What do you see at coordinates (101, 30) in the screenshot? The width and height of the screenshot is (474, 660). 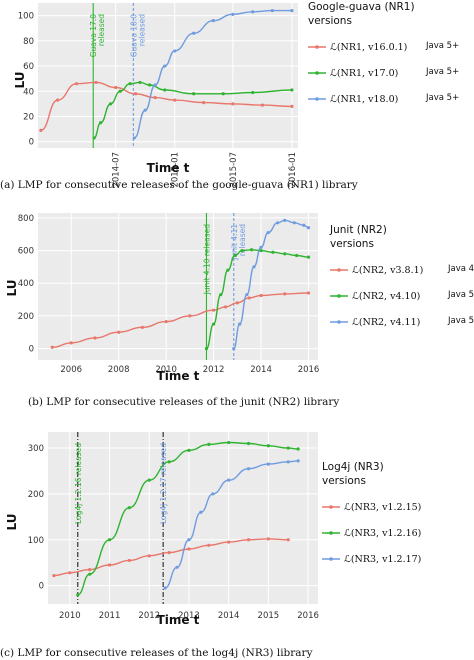 I see `release-label: released` at bounding box center [101, 30].